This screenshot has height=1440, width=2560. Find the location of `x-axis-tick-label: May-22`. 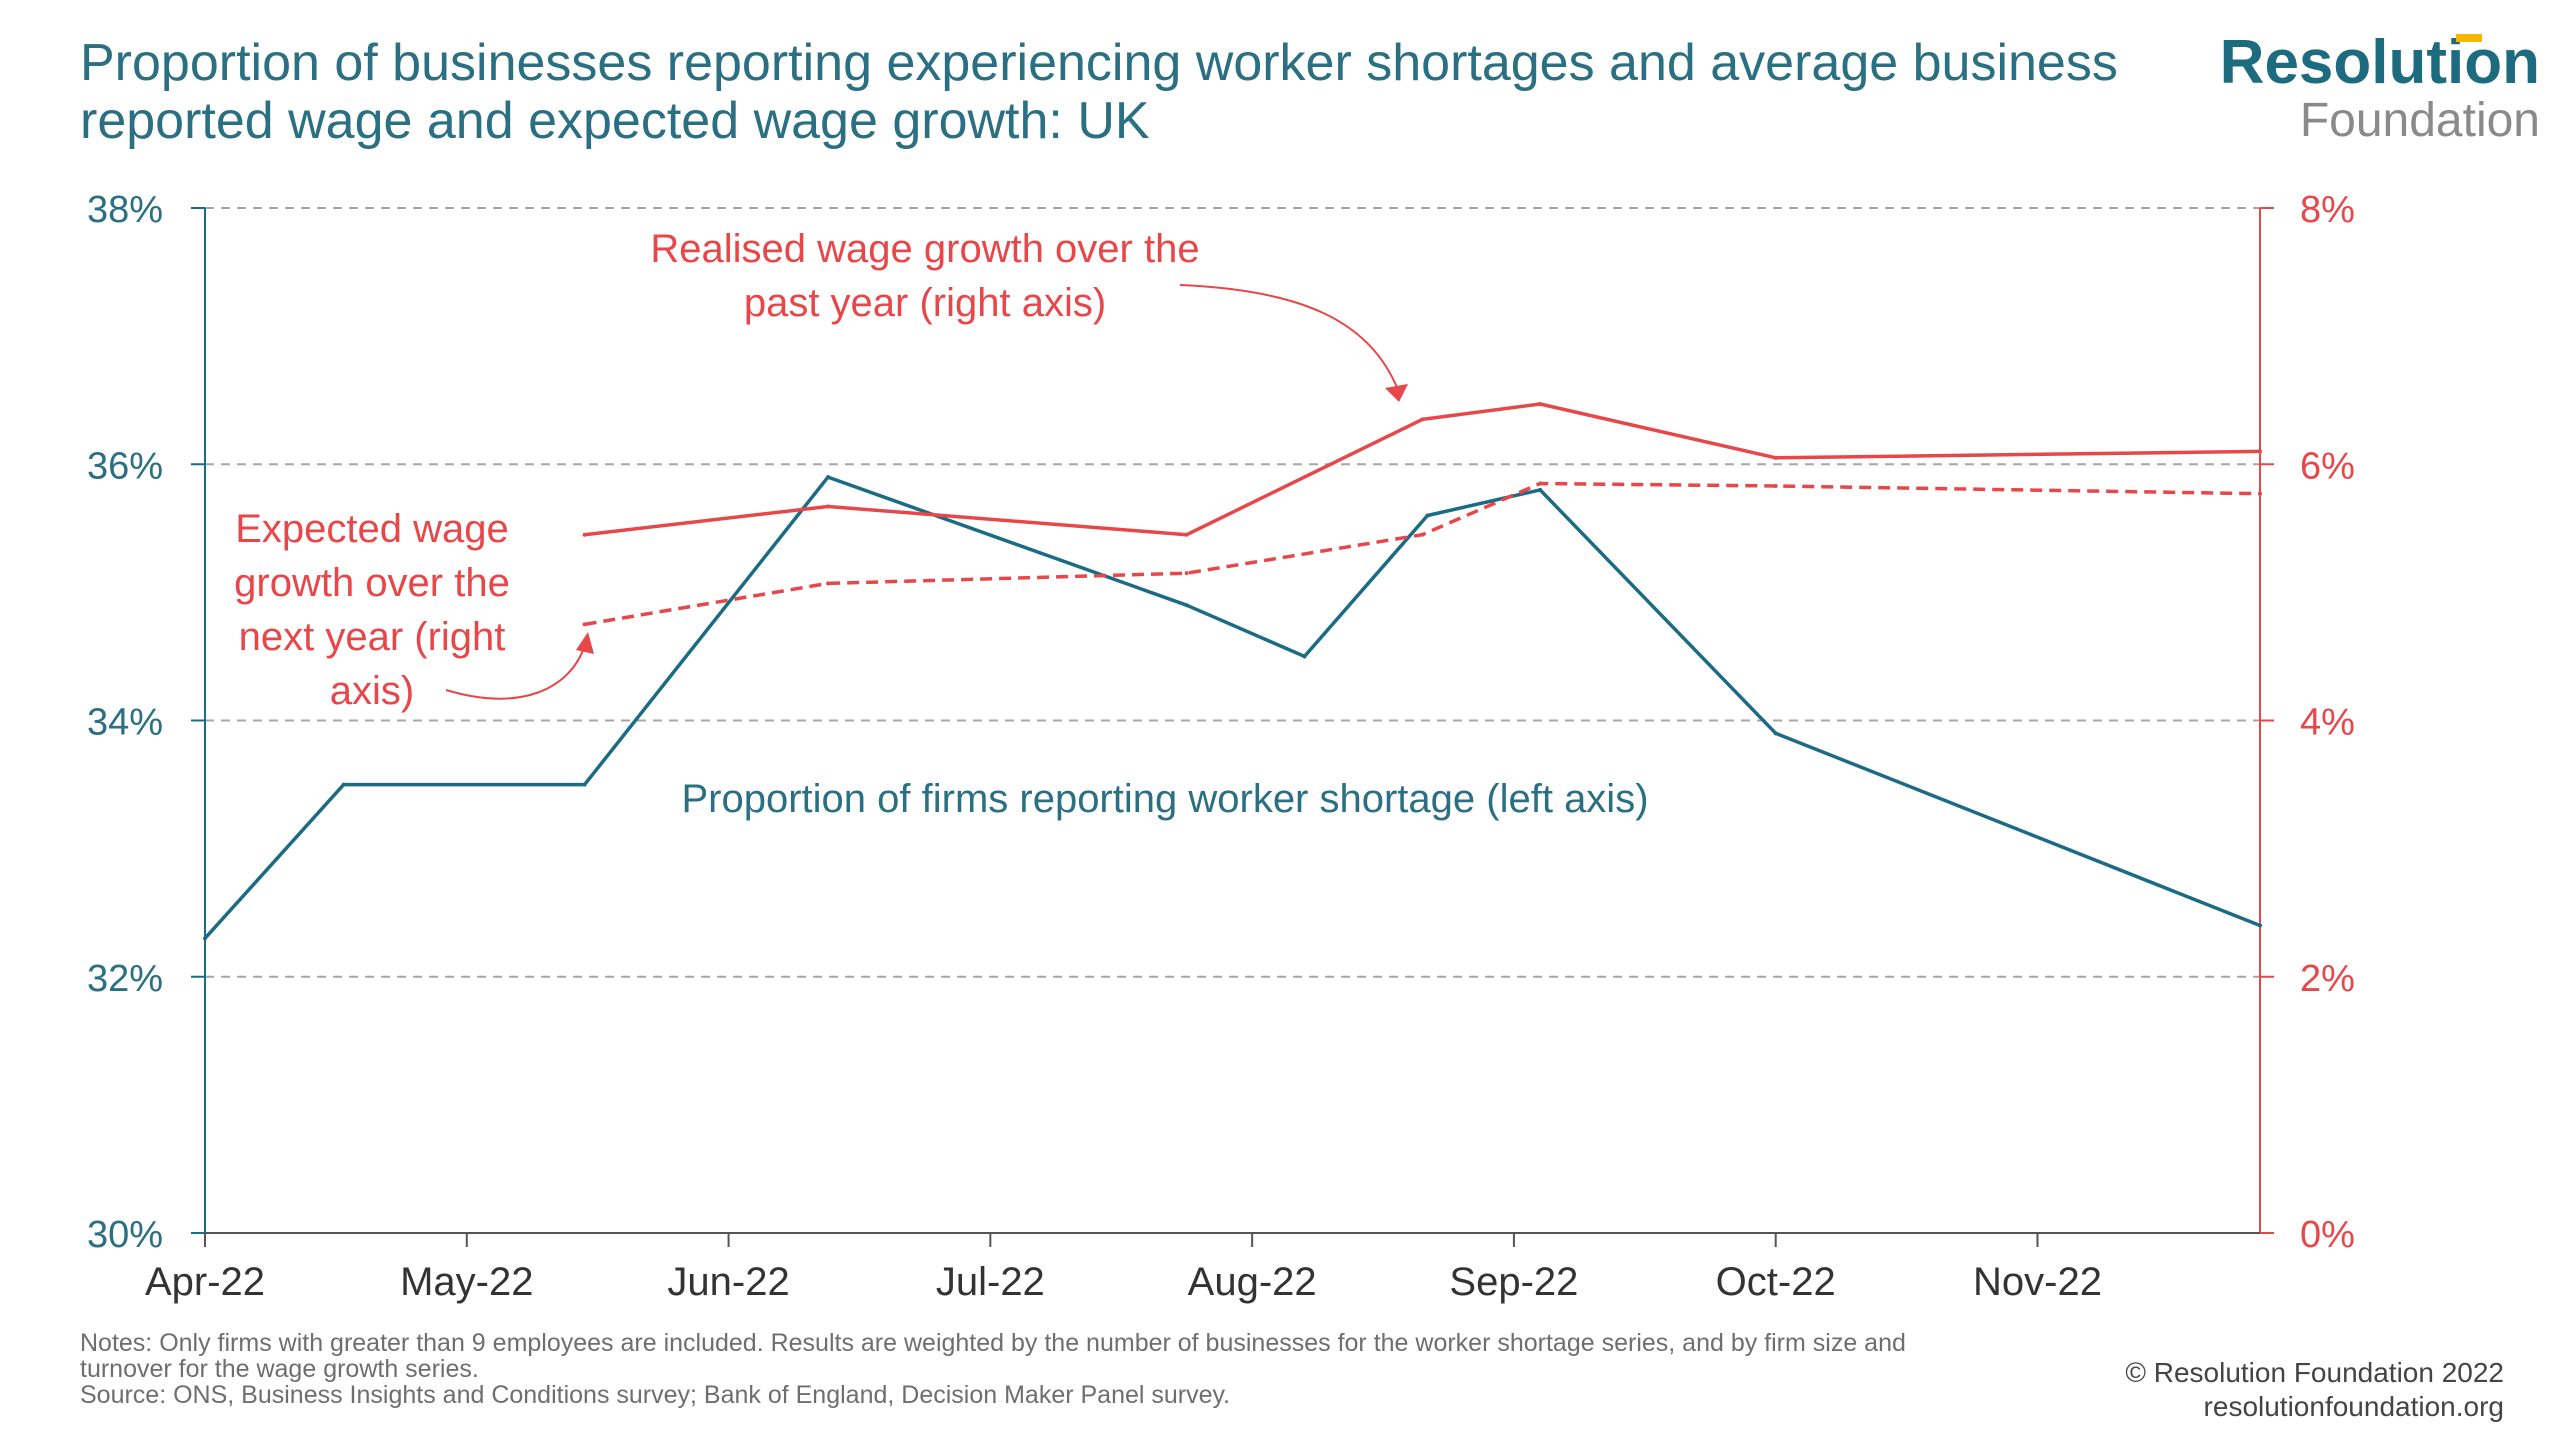

x-axis-tick-label: May-22 is located at coordinates (466, 1282).